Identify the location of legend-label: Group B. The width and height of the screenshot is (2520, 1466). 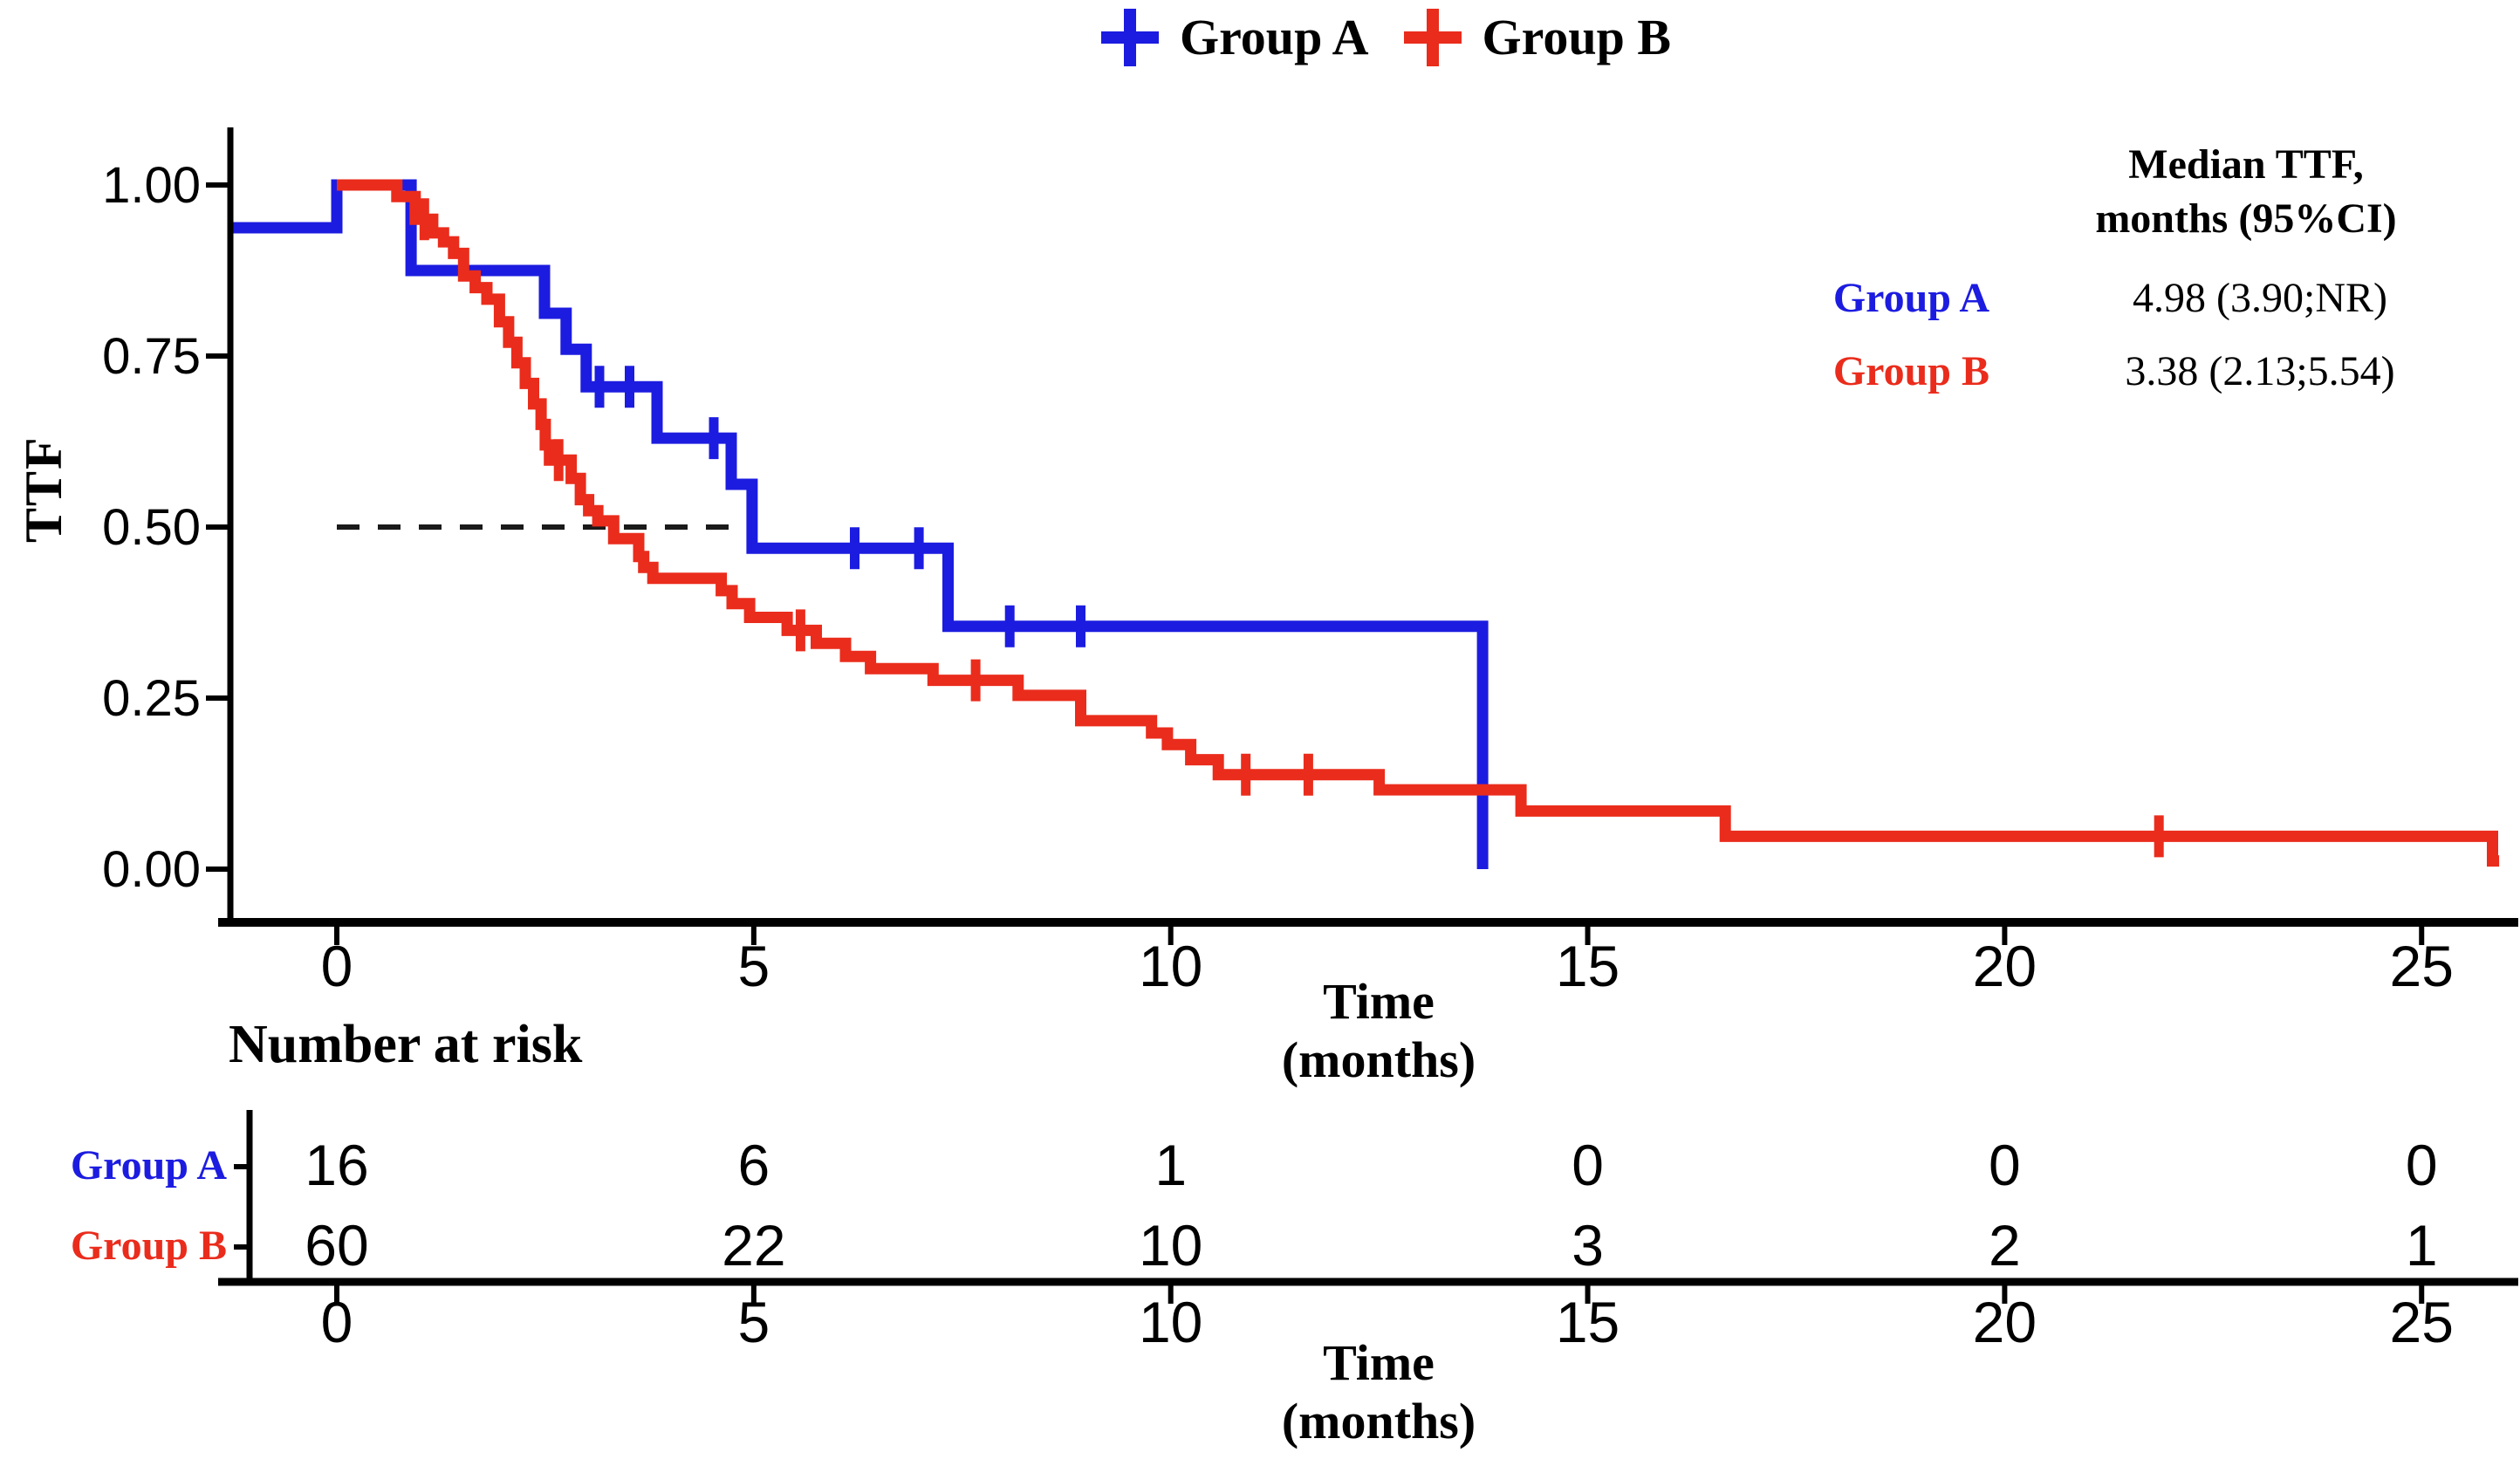
(1577, 37).